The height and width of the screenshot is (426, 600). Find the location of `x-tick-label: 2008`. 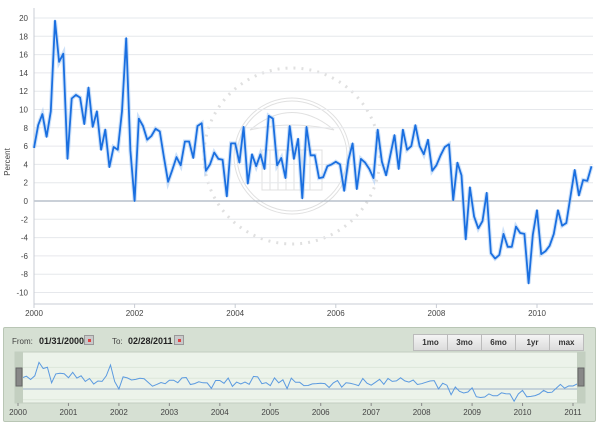

x-tick-label: 2008 is located at coordinates (437, 313).